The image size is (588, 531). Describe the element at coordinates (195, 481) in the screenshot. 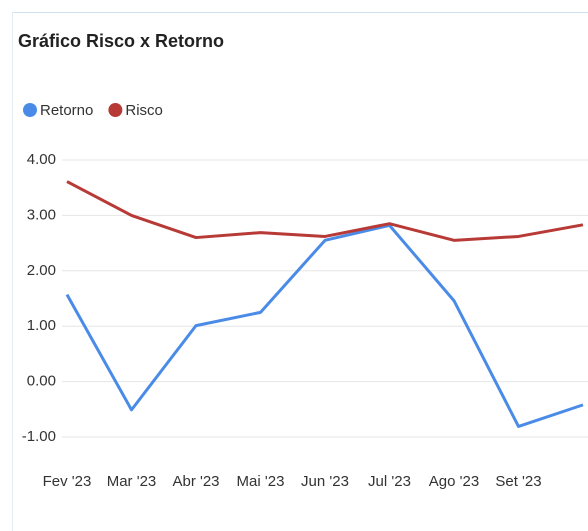

I see `x-tick-label: Abr '23` at that location.